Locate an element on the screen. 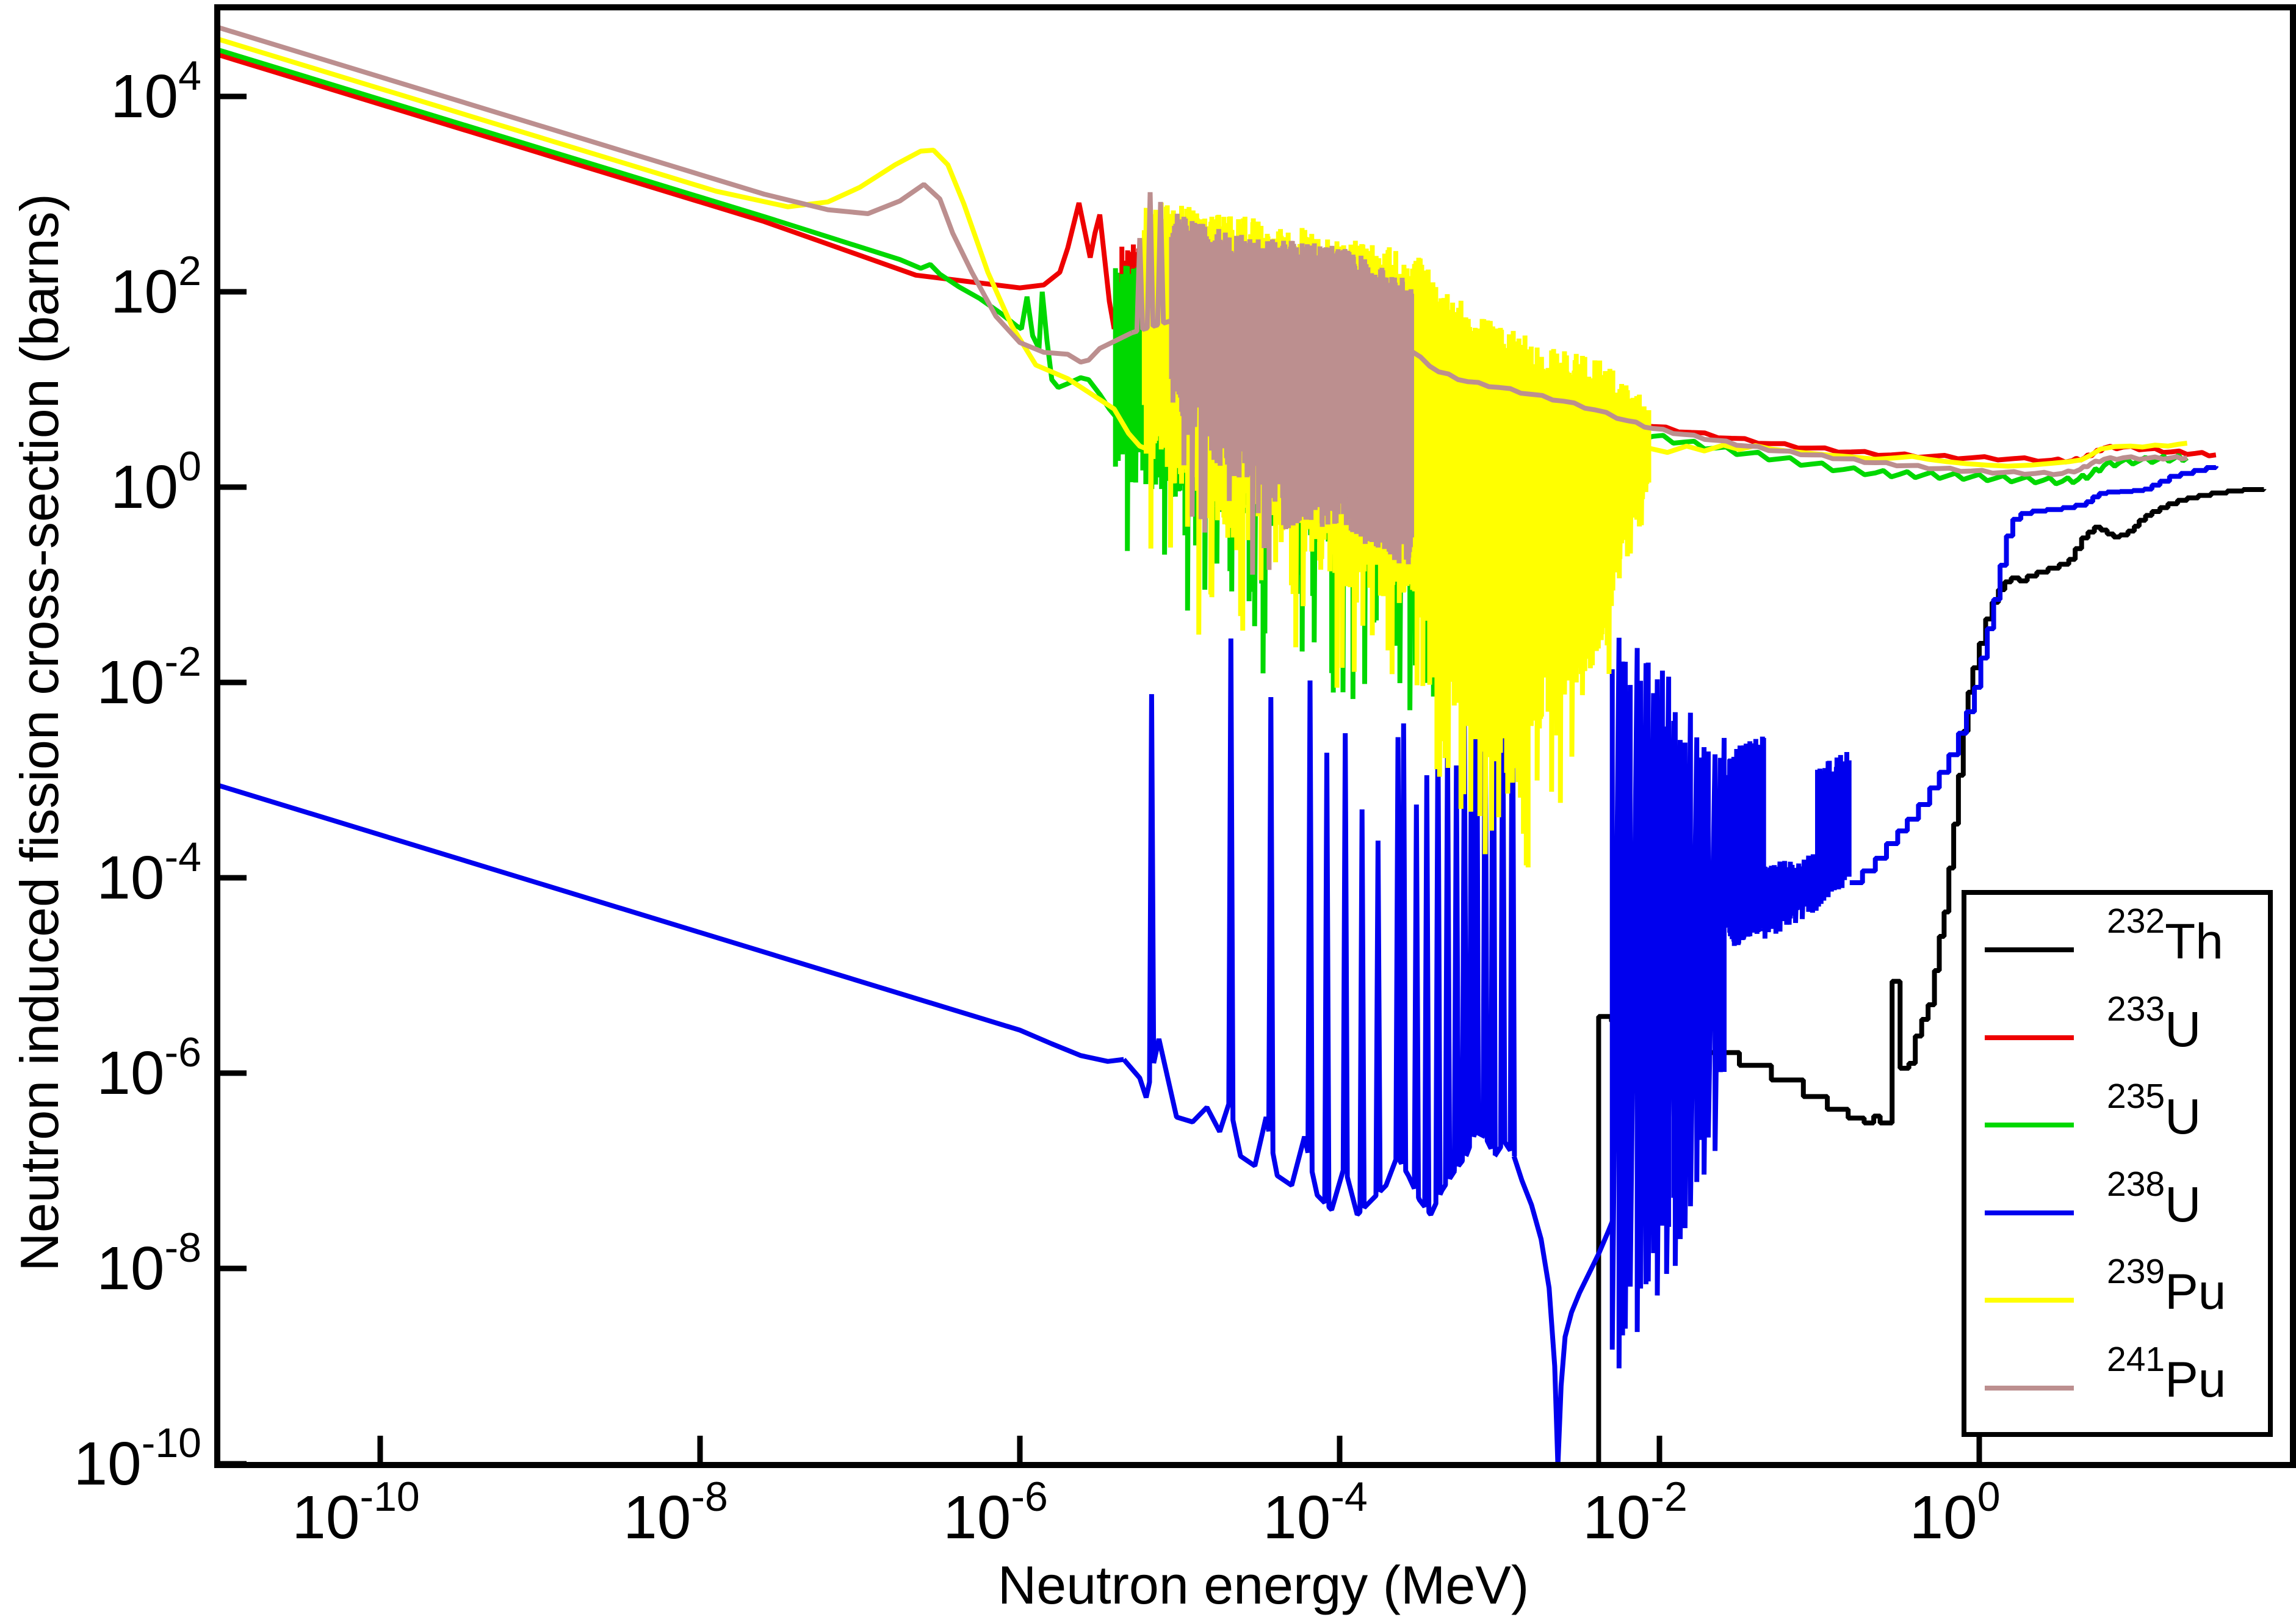  legend-label: 232Th is located at coordinates (2165, 935).